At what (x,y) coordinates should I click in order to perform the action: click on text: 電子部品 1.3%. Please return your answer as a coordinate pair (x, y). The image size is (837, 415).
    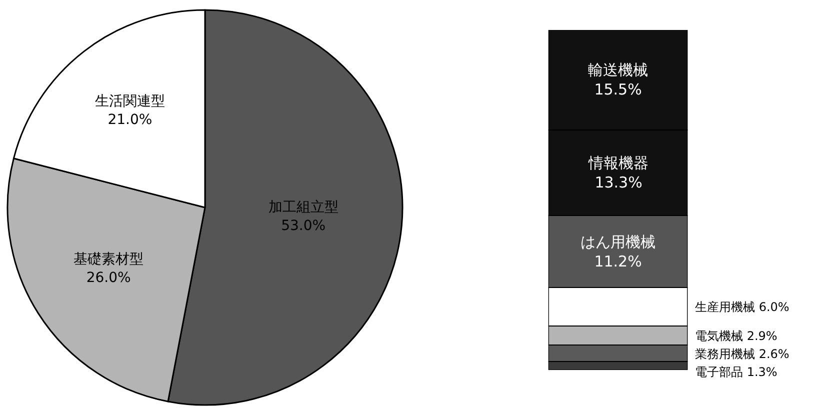
    Looking at the image, I should click on (736, 372).